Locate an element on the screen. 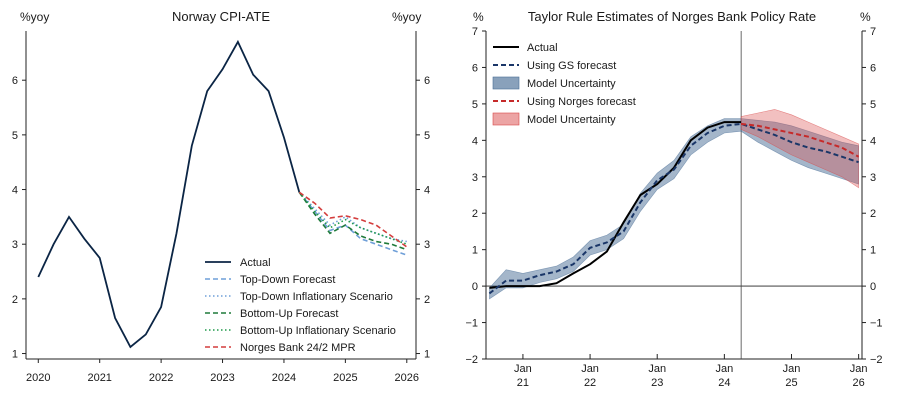 The width and height of the screenshot is (905, 407). y-tick-label-left: −2 is located at coordinates (471, 360).